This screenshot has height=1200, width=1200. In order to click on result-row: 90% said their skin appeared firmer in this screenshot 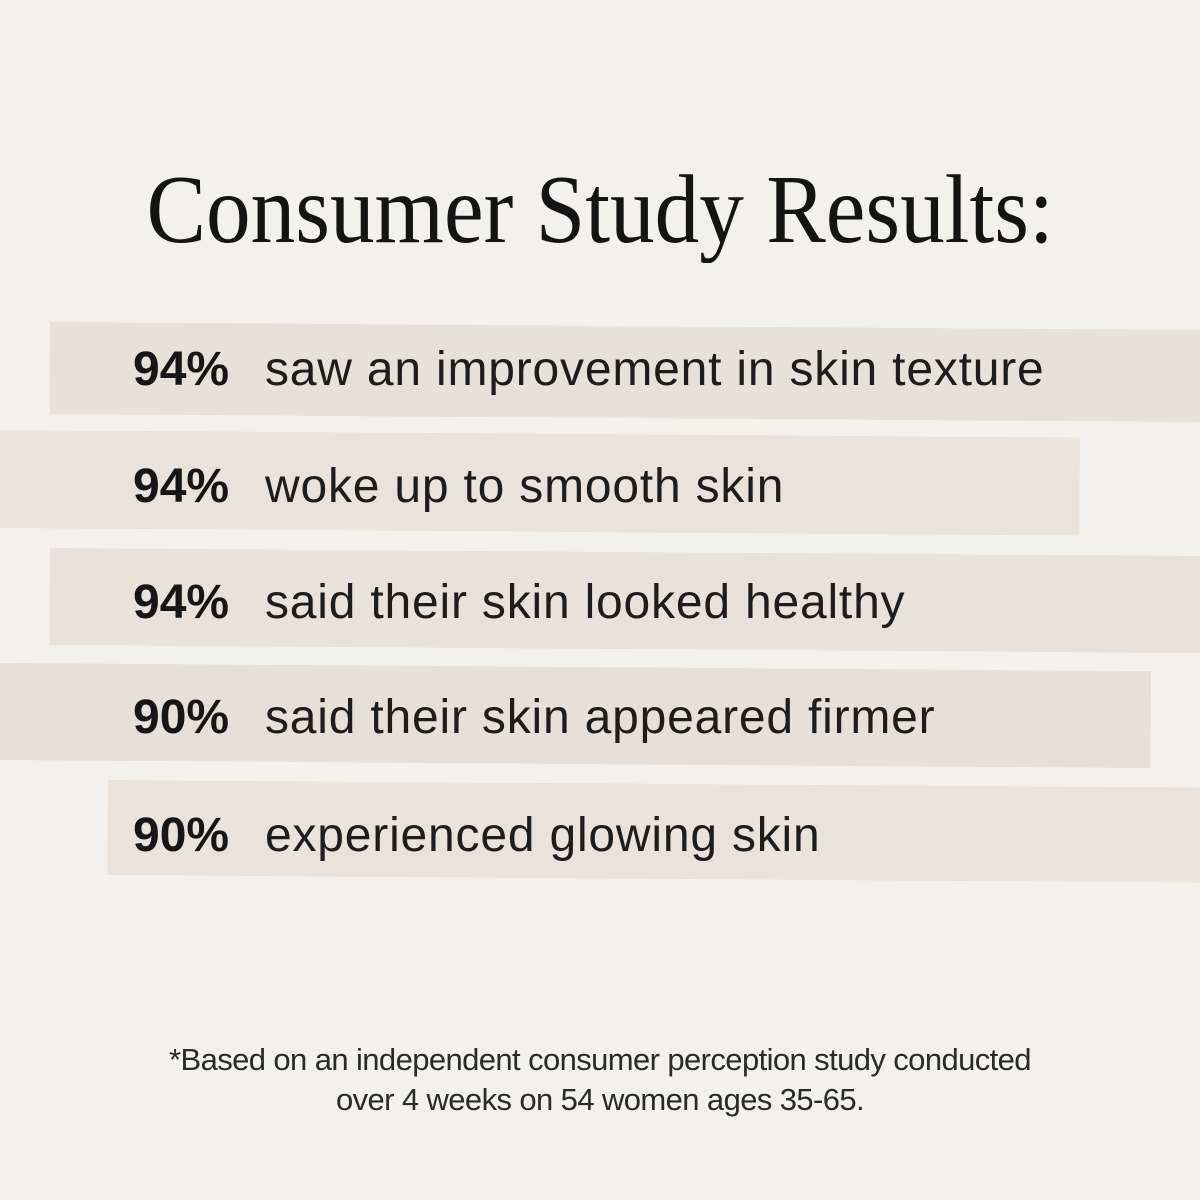, I will do `click(534, 717)`.